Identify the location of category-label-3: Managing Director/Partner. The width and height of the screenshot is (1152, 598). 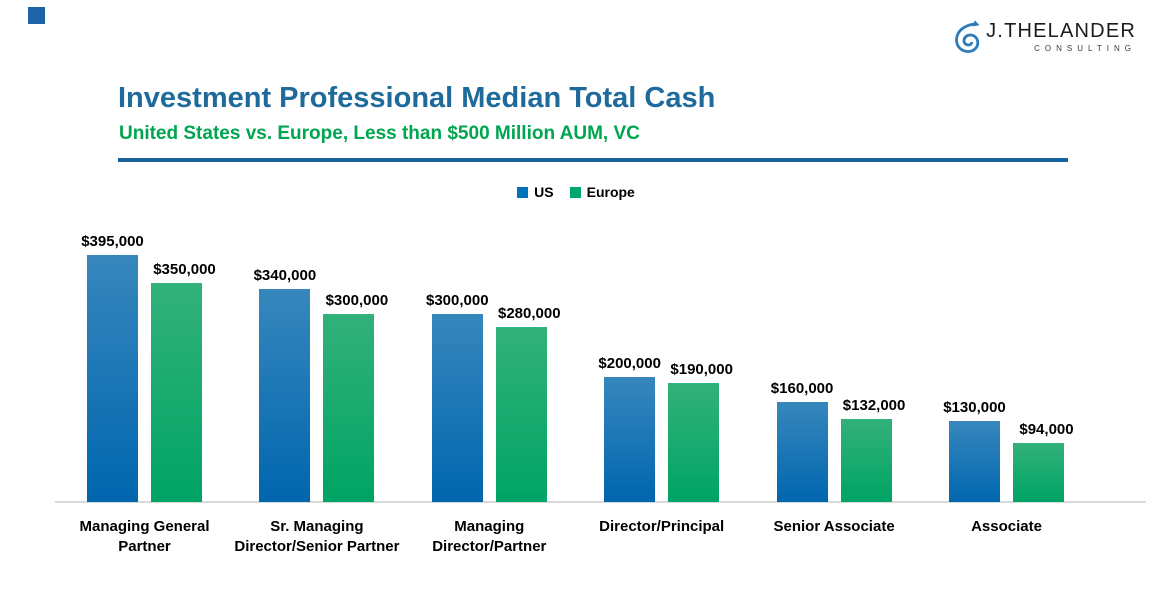
(489, 537).